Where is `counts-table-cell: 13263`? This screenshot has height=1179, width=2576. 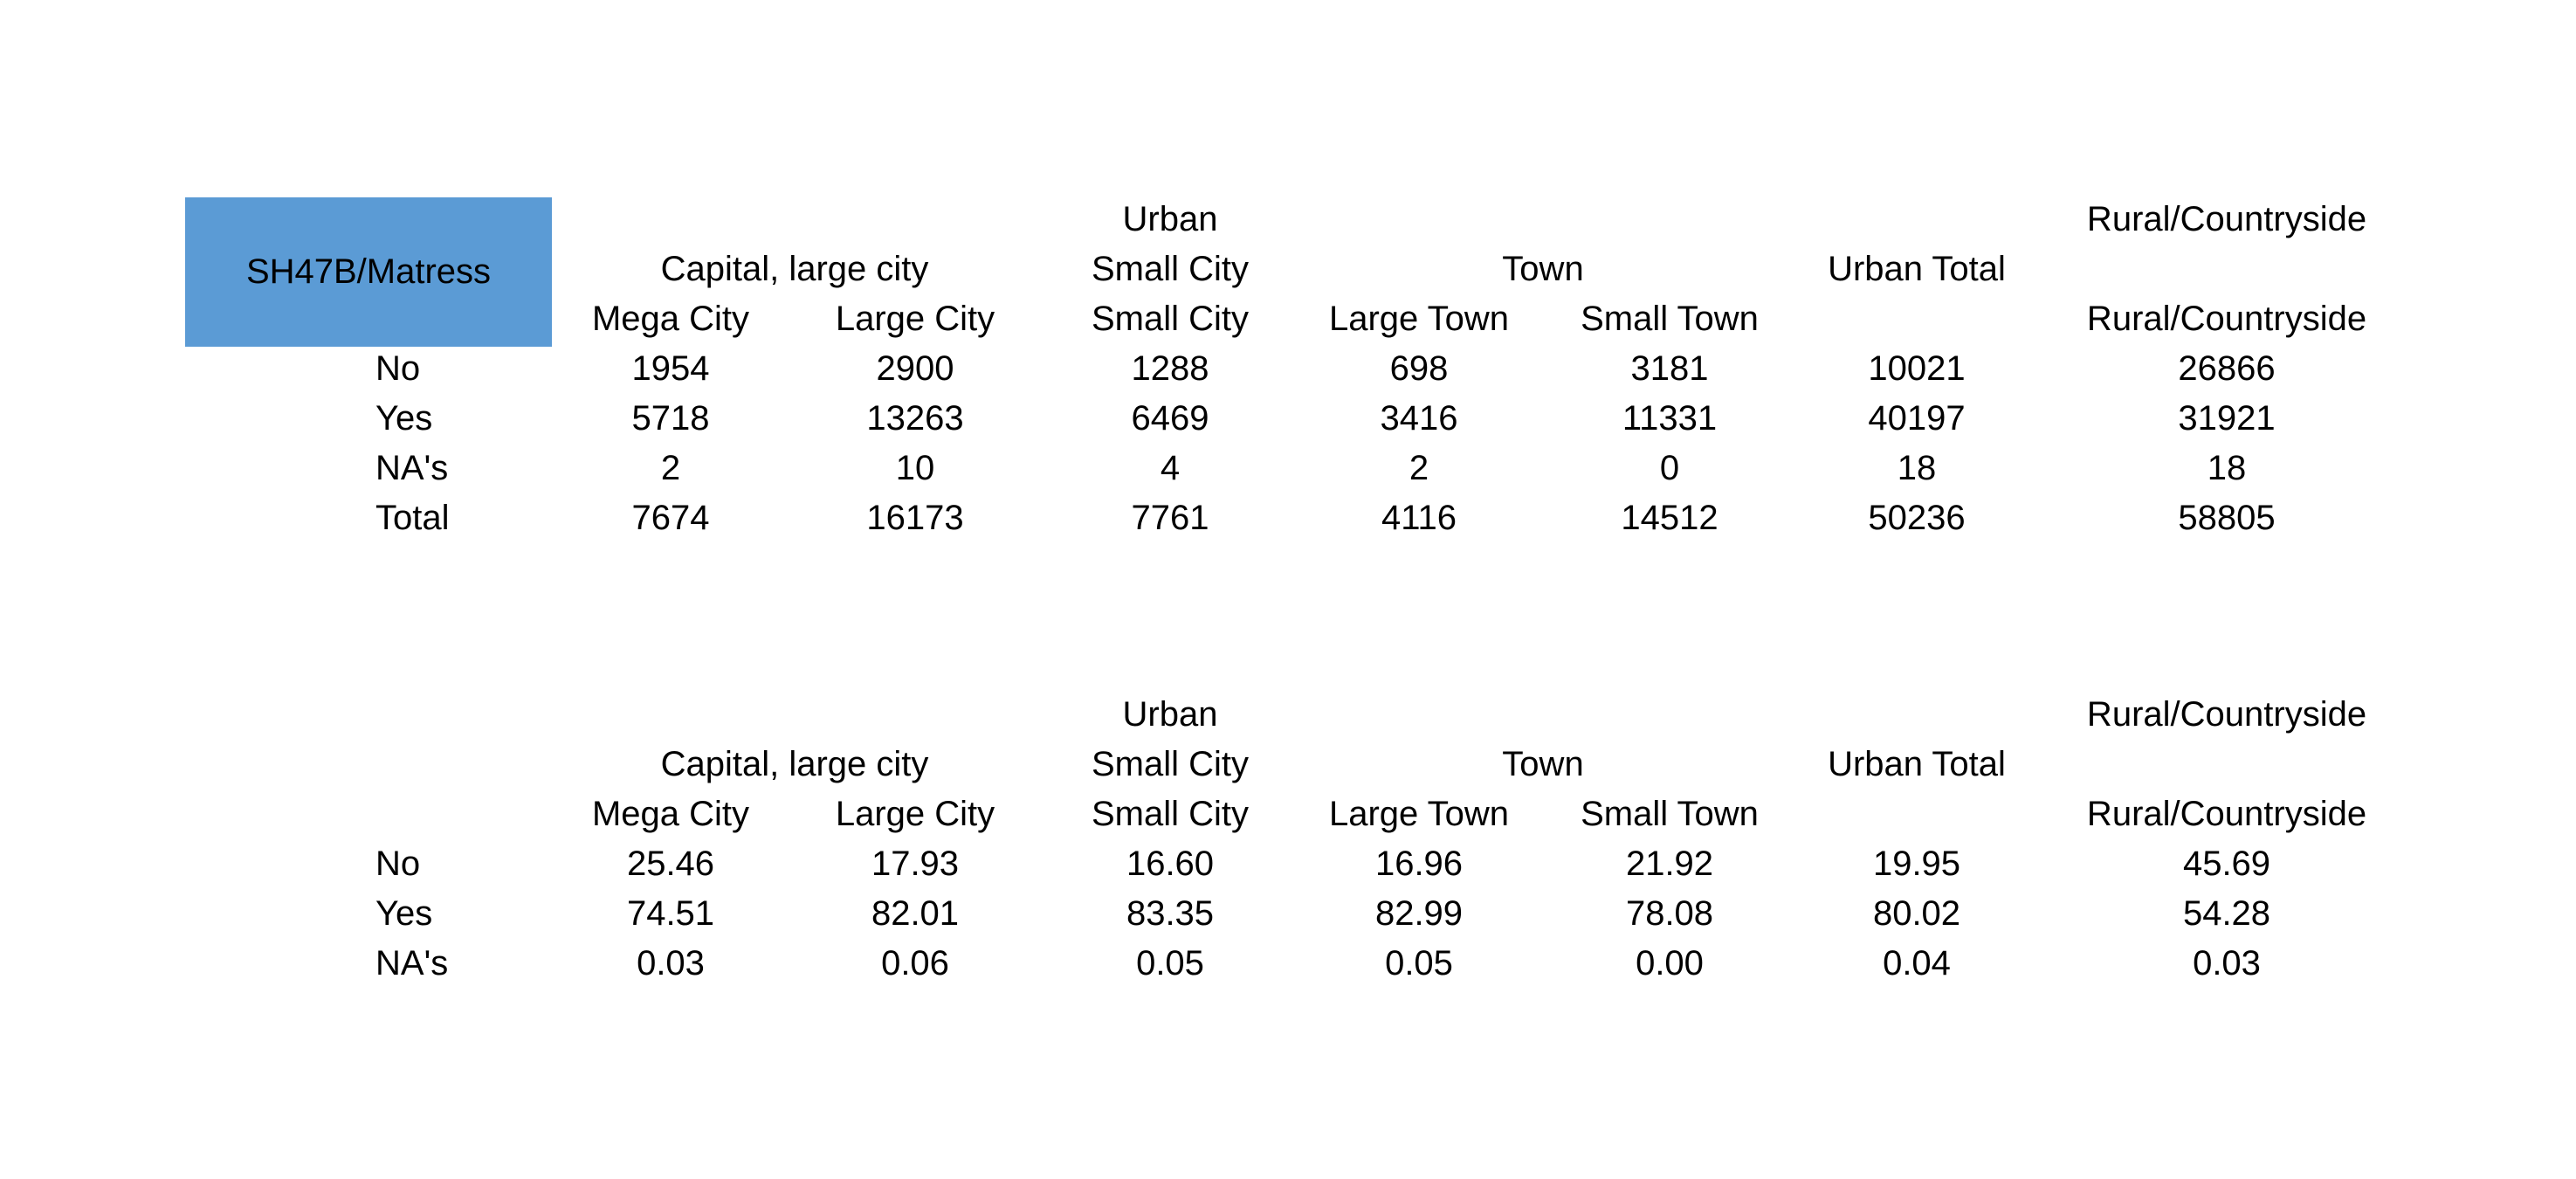
counts-table-cell: 13263 is located at coordinates (915, 418).